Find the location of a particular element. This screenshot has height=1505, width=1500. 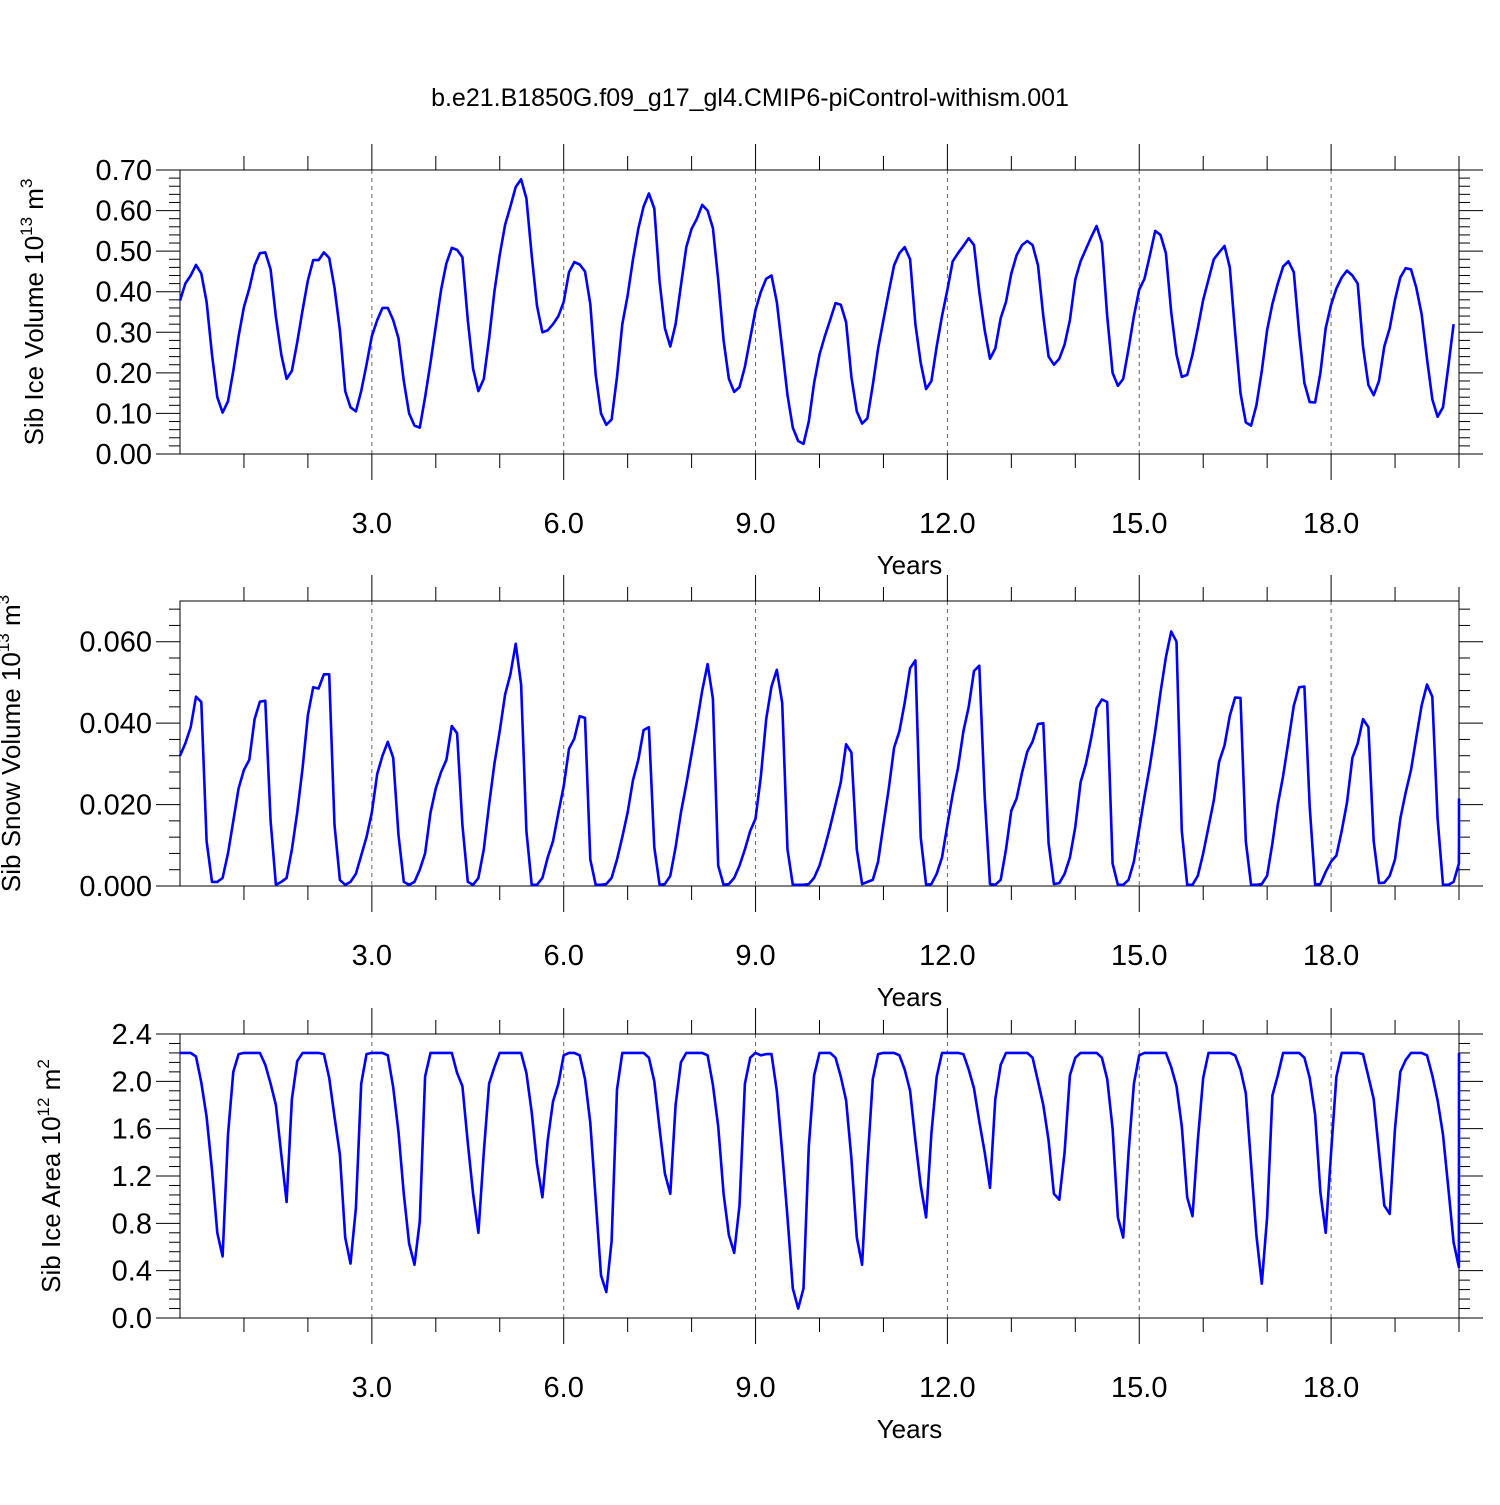

y-tick-label: 0.060 is located at coordinates (115, 643).